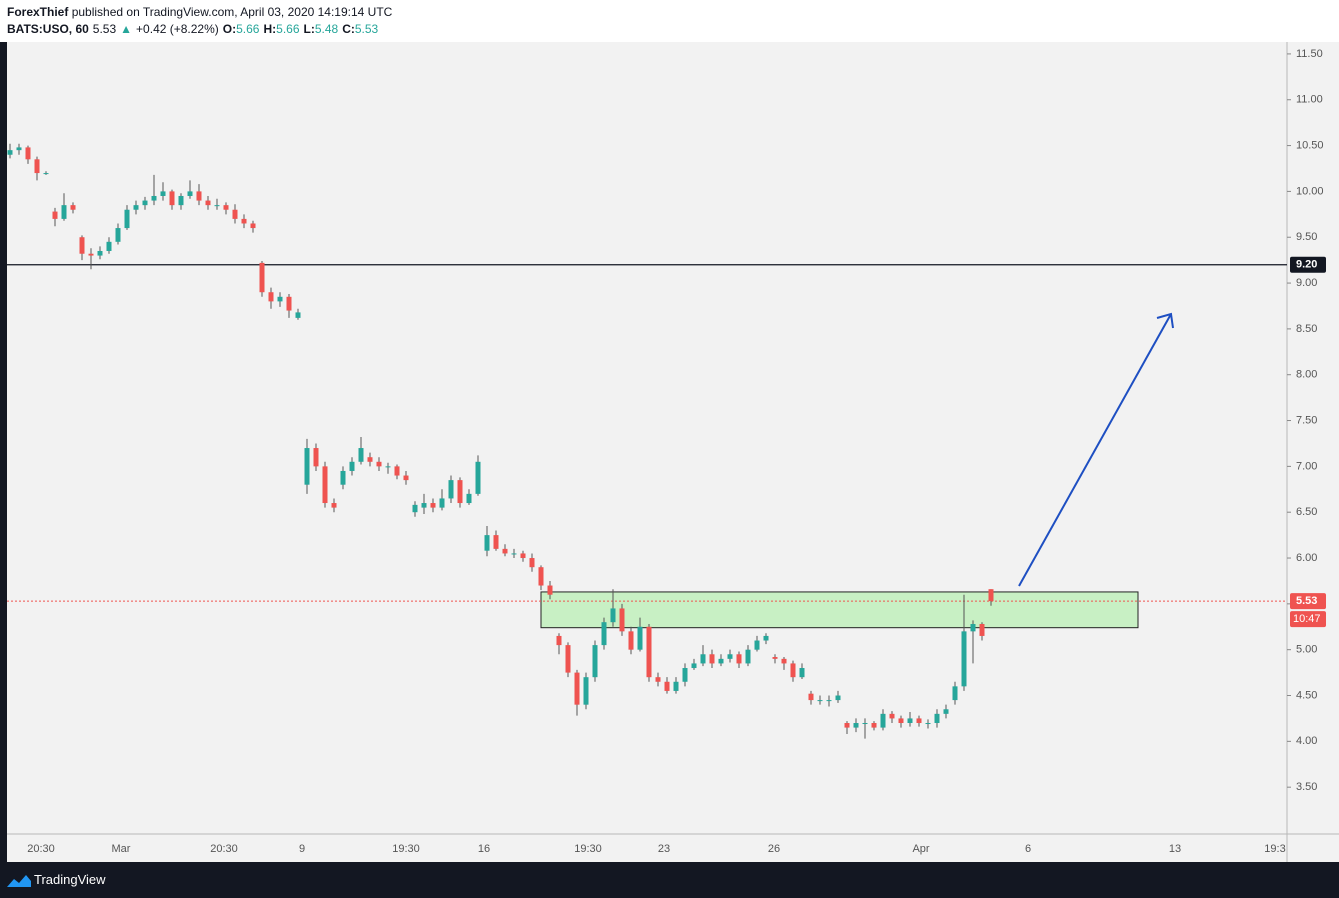 This screenshot has width=1339, height=898. What do you see at coordinates (1310, 191) in the screenshot?
I see `y-tick-label: 10.00` at bounding box center [1310, 191].